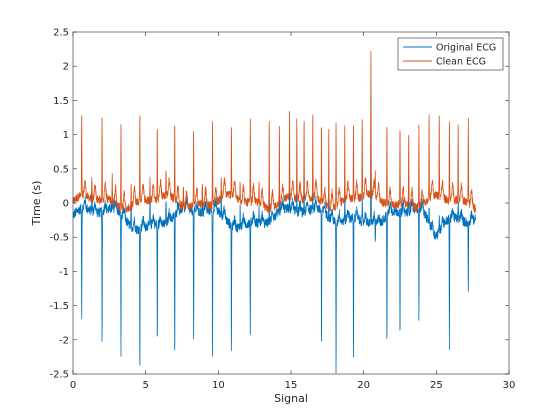 The width and height of the screenshot is (560, 420). I want to click on x-tick-label: 30, so click(509, 385).